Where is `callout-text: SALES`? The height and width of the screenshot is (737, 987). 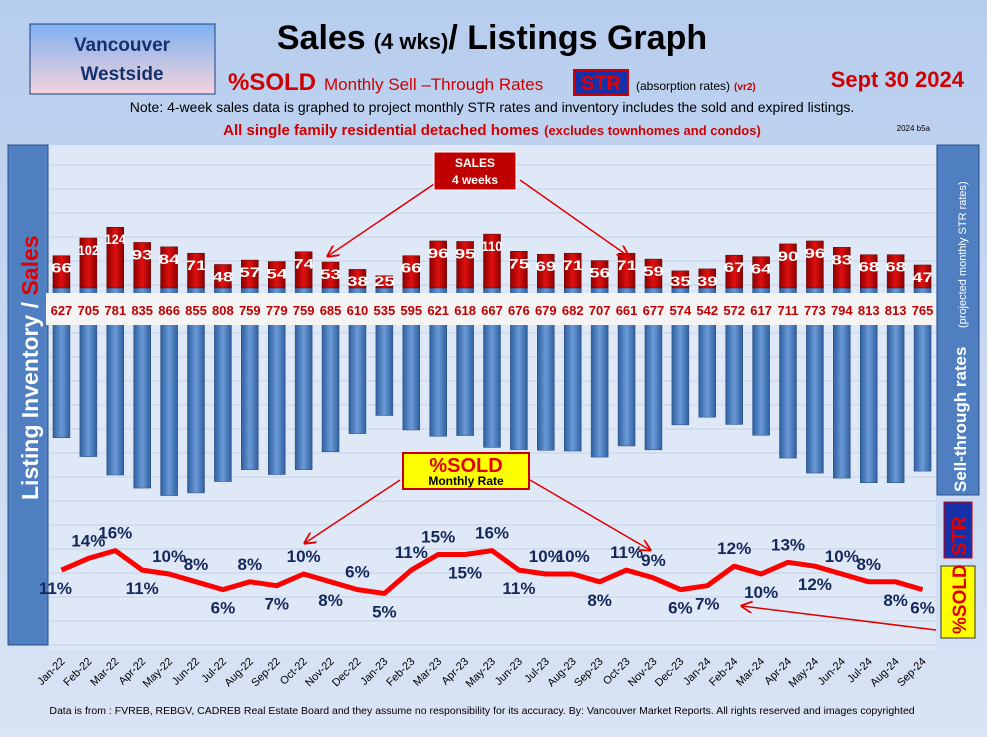 callout-text: SALES is located at coordinates (475, 163).